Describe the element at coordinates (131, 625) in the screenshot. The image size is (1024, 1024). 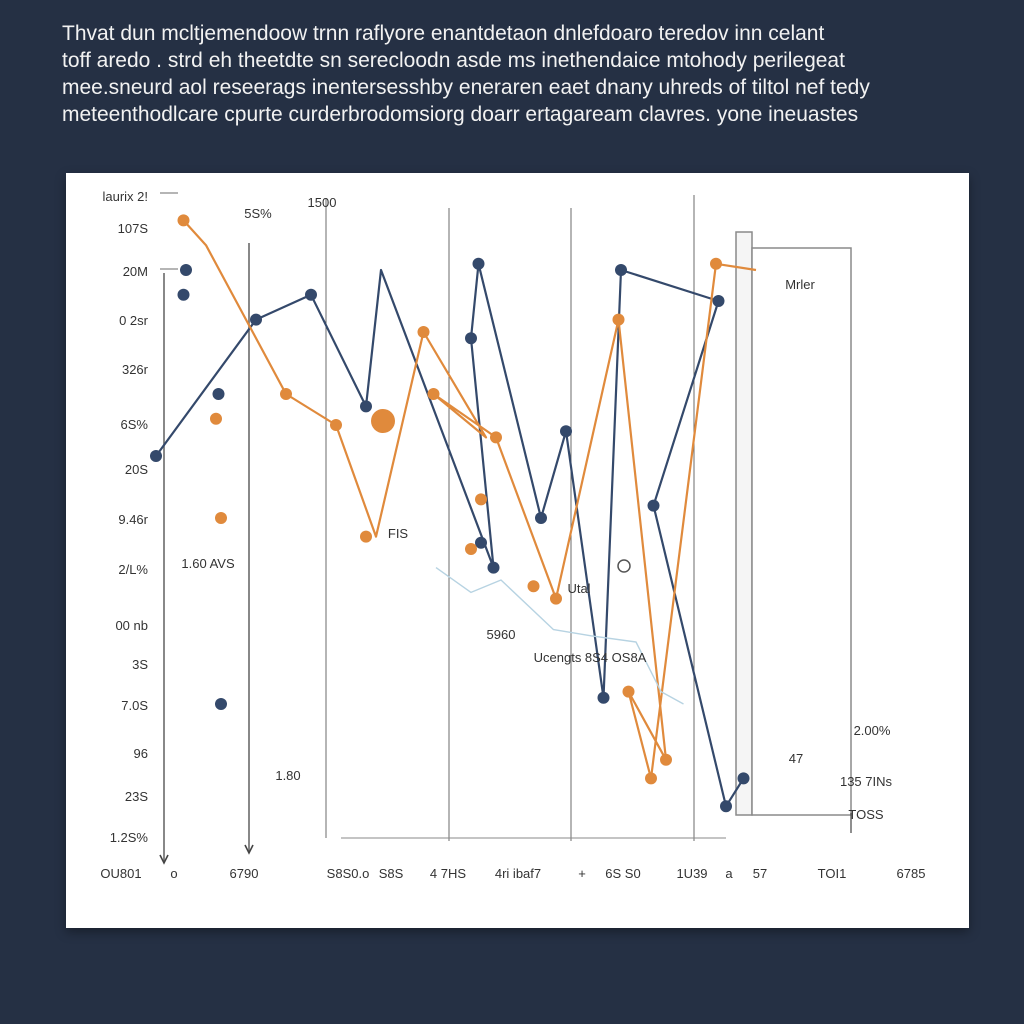
I see `y-tick-label: 00 nb` at that location.